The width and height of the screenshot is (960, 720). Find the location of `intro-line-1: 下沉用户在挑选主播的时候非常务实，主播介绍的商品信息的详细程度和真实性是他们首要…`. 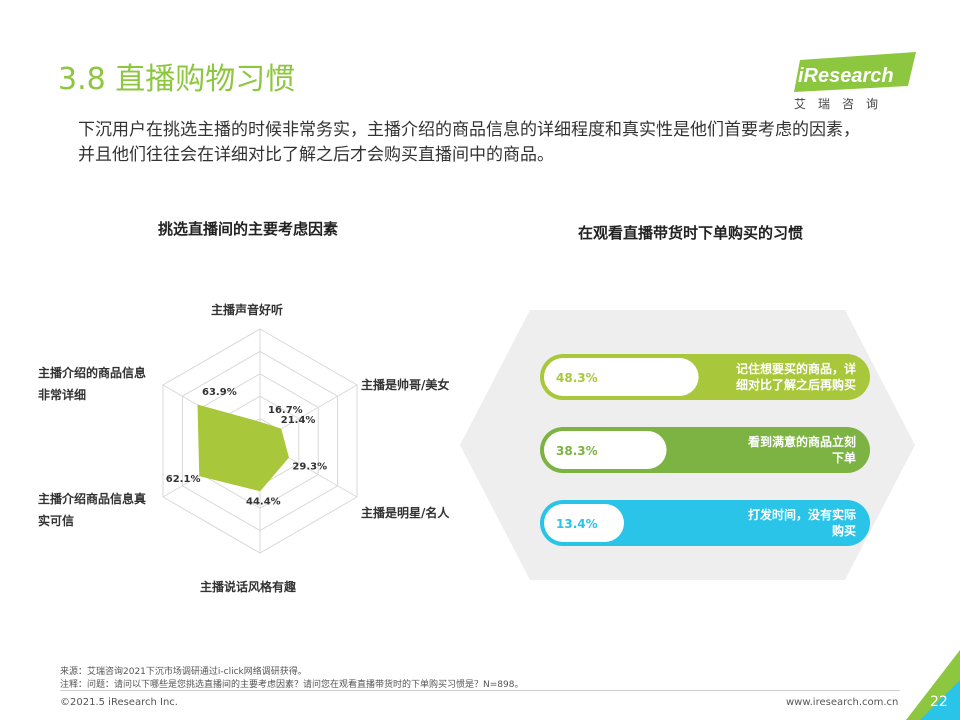

intro-line-1: 下沉用户在挑选主播的时候非常务实，主播介绍的商品信息的详细程度和真实性是他们首要… is located at coordinates (469, 130).